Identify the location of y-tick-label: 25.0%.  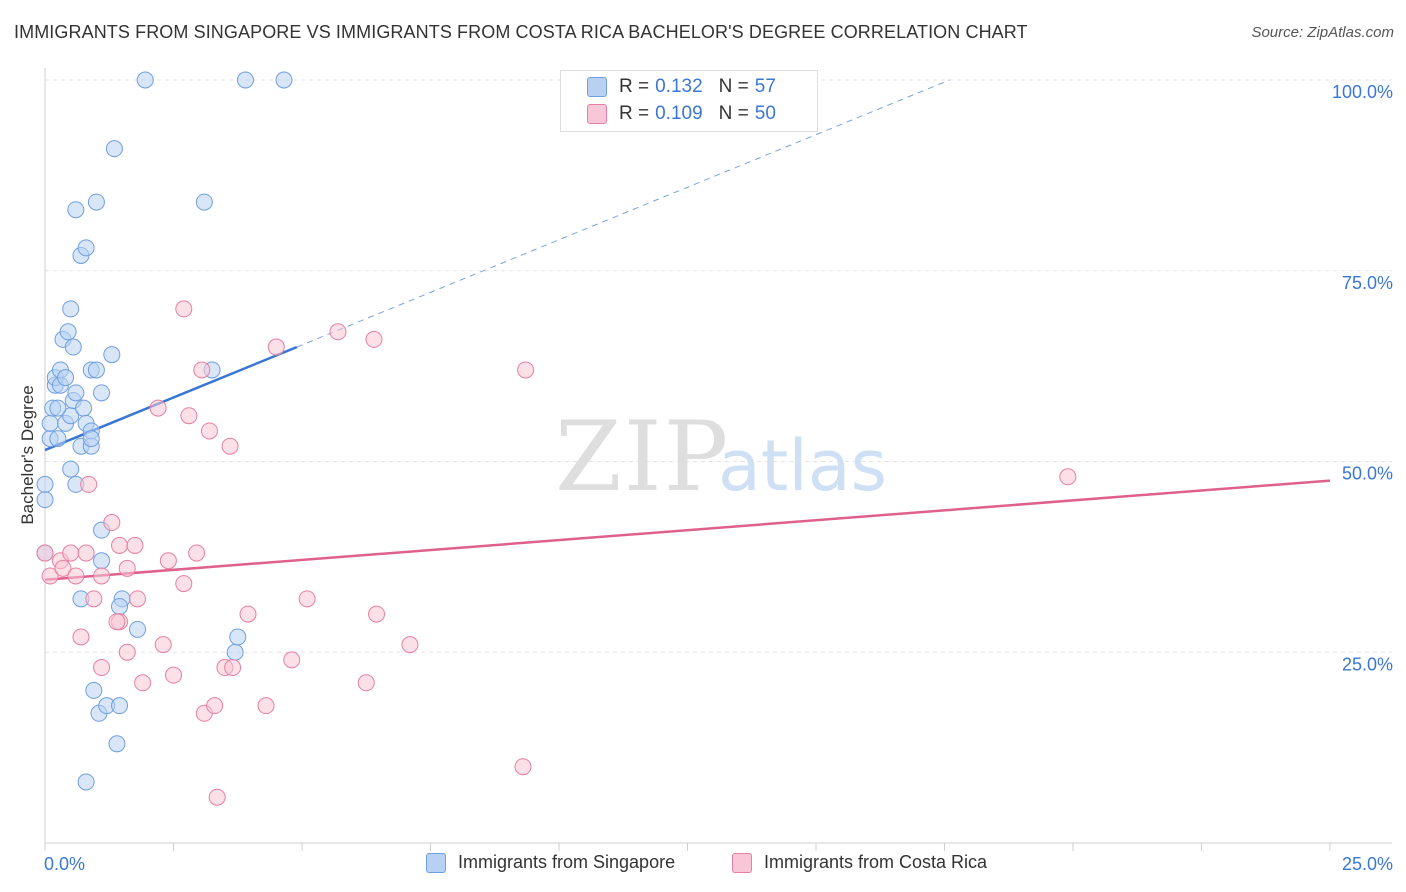
(1367, 664).